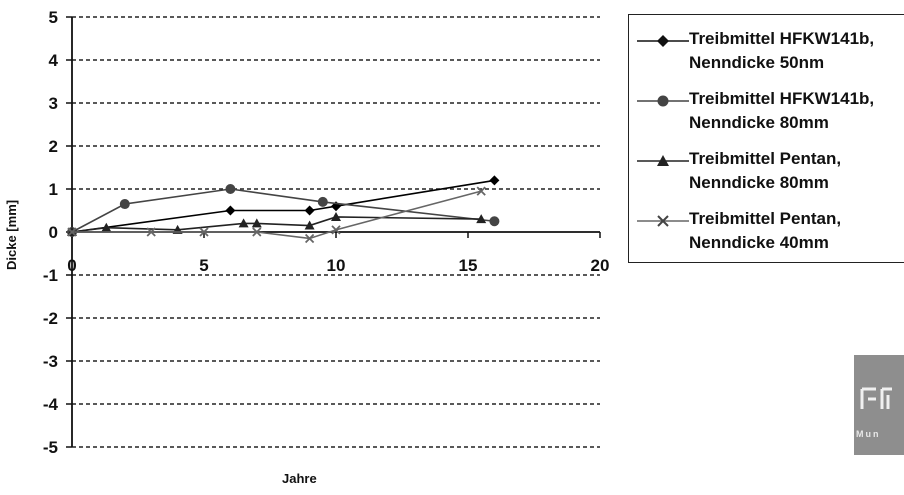 This screenshot has width=904, height=495. What do you see at coordinates (299, 478) in the screenshot?
I see `x-axis-label: Jahre` at bounding box center [299, 478].